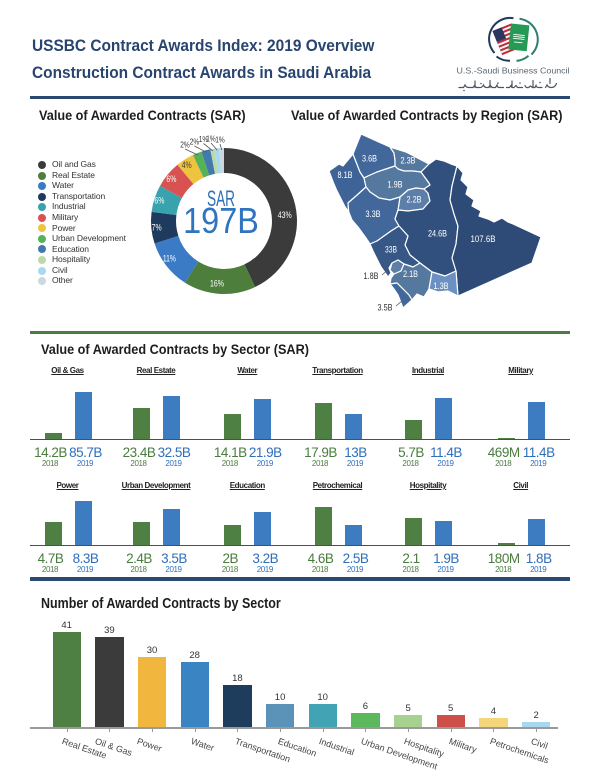  I want to click on svg-text: 8.1B, so click(345, 175).